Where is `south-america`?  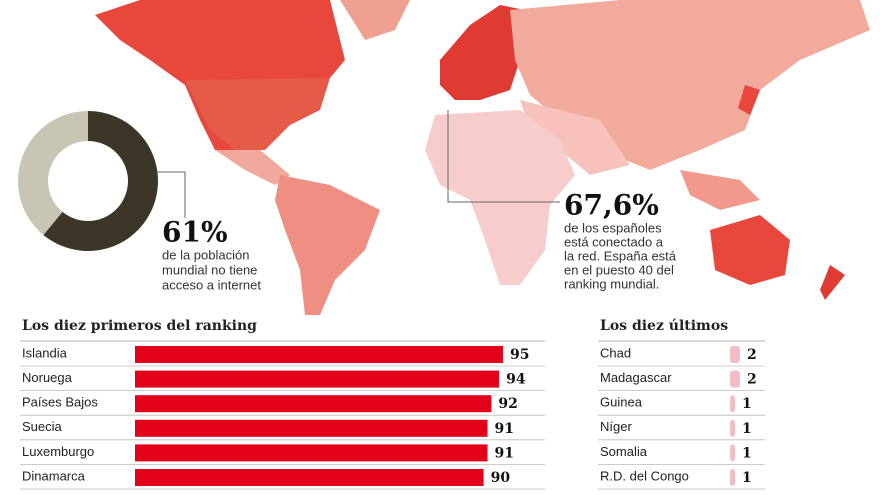 south-america is located at coordinates (327, 245).